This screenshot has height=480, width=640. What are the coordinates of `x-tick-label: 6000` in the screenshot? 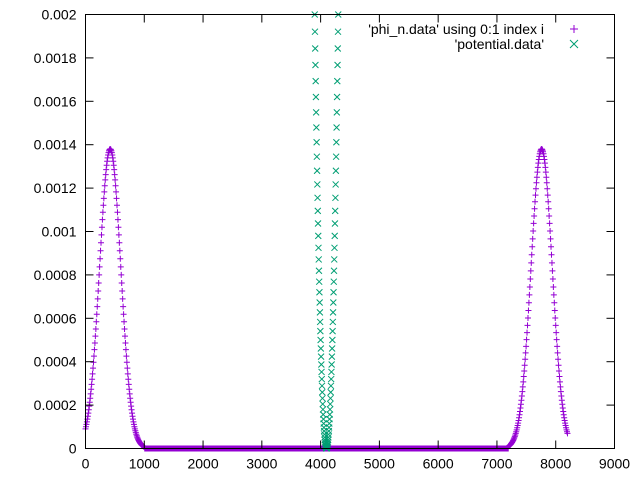 It's located at (438, 464).